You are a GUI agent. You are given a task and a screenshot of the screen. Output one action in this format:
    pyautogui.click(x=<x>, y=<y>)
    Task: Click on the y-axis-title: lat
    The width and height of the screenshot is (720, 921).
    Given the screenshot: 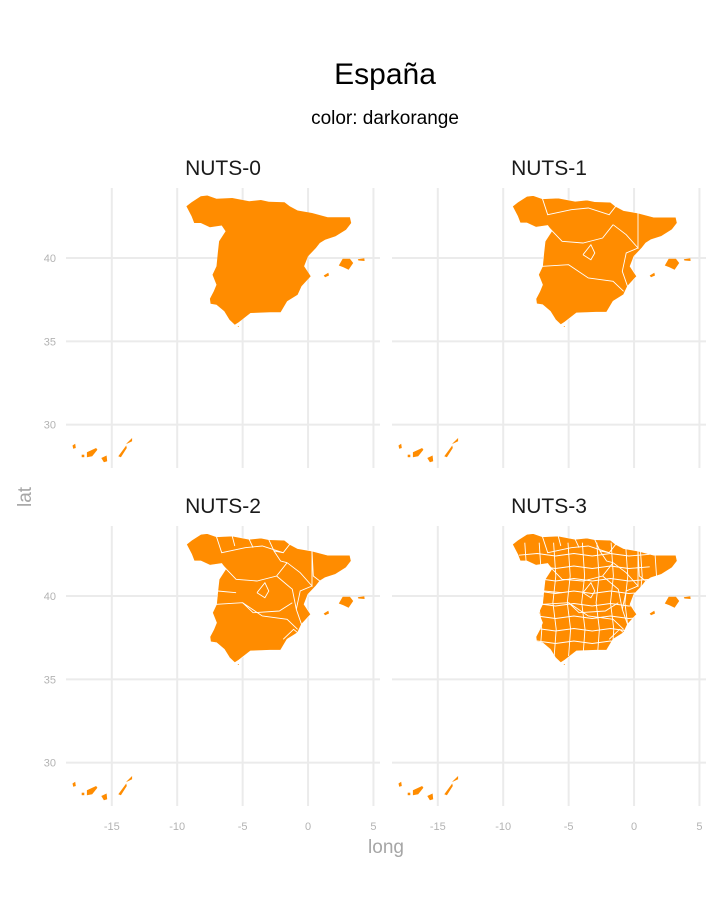 What is the action you would take?
    pyautogui.click(x=25, y=496)
    